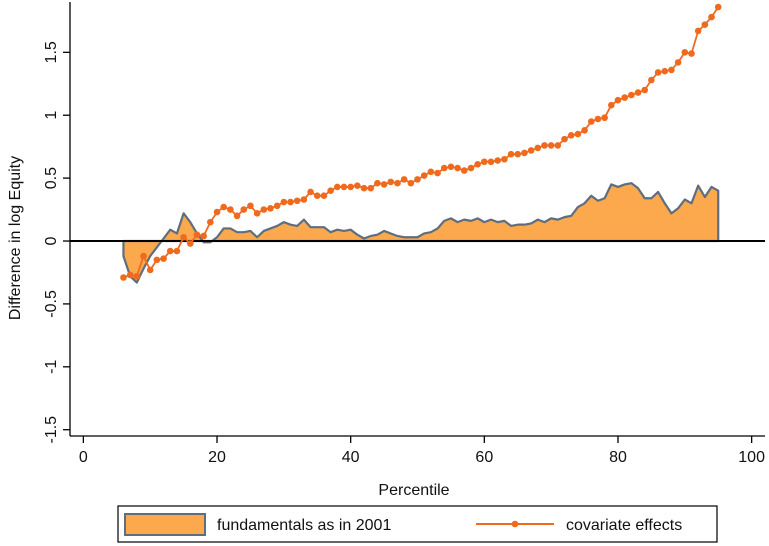  I want to click on legend-box, so click(417, 524).